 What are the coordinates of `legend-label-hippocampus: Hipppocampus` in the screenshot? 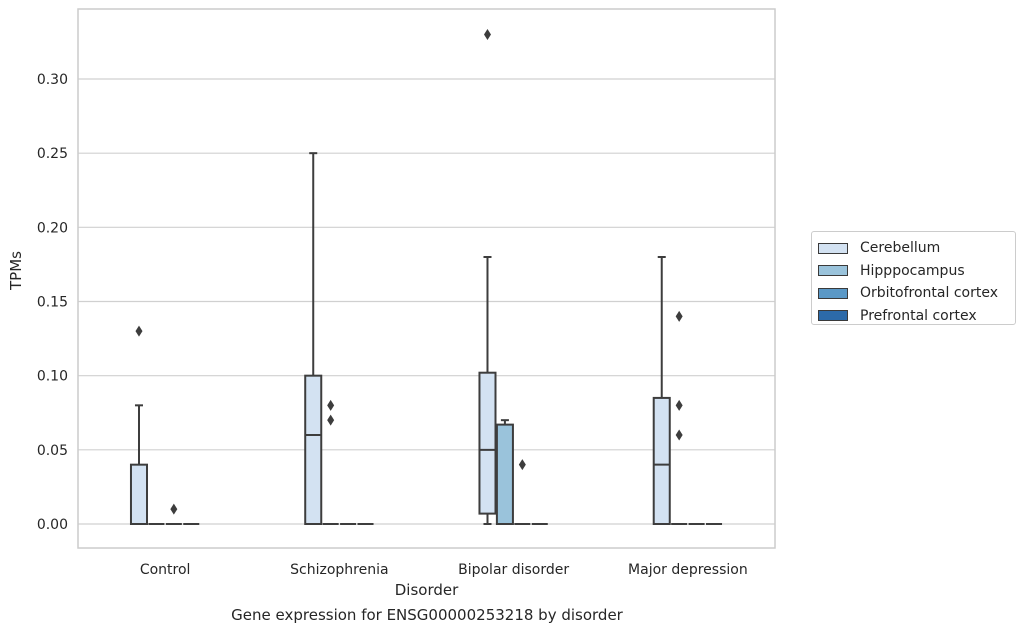 It's located at (912, 270).